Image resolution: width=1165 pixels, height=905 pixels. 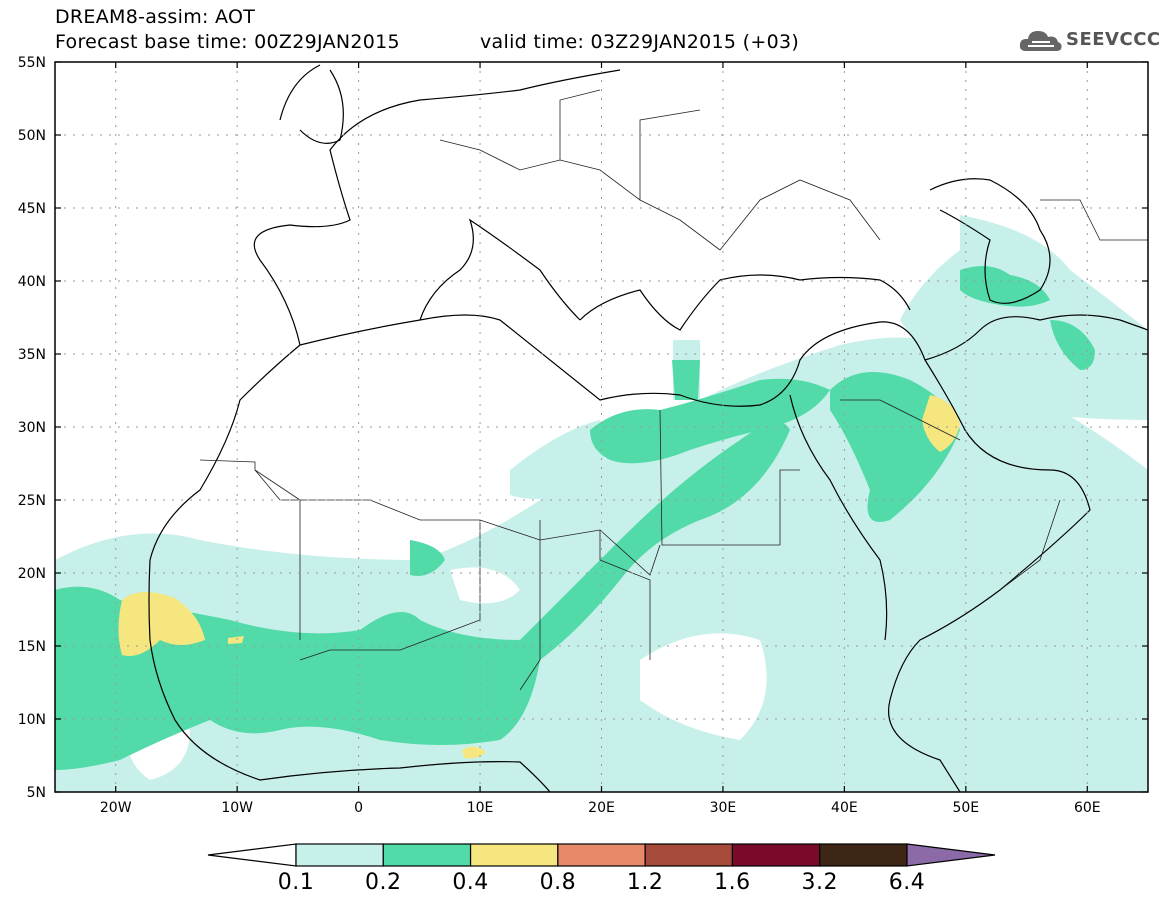 What do you see at coordinates (32, 63) in the screenshot?
I see `lat-label: 55N` at bounding box center [32, 63].